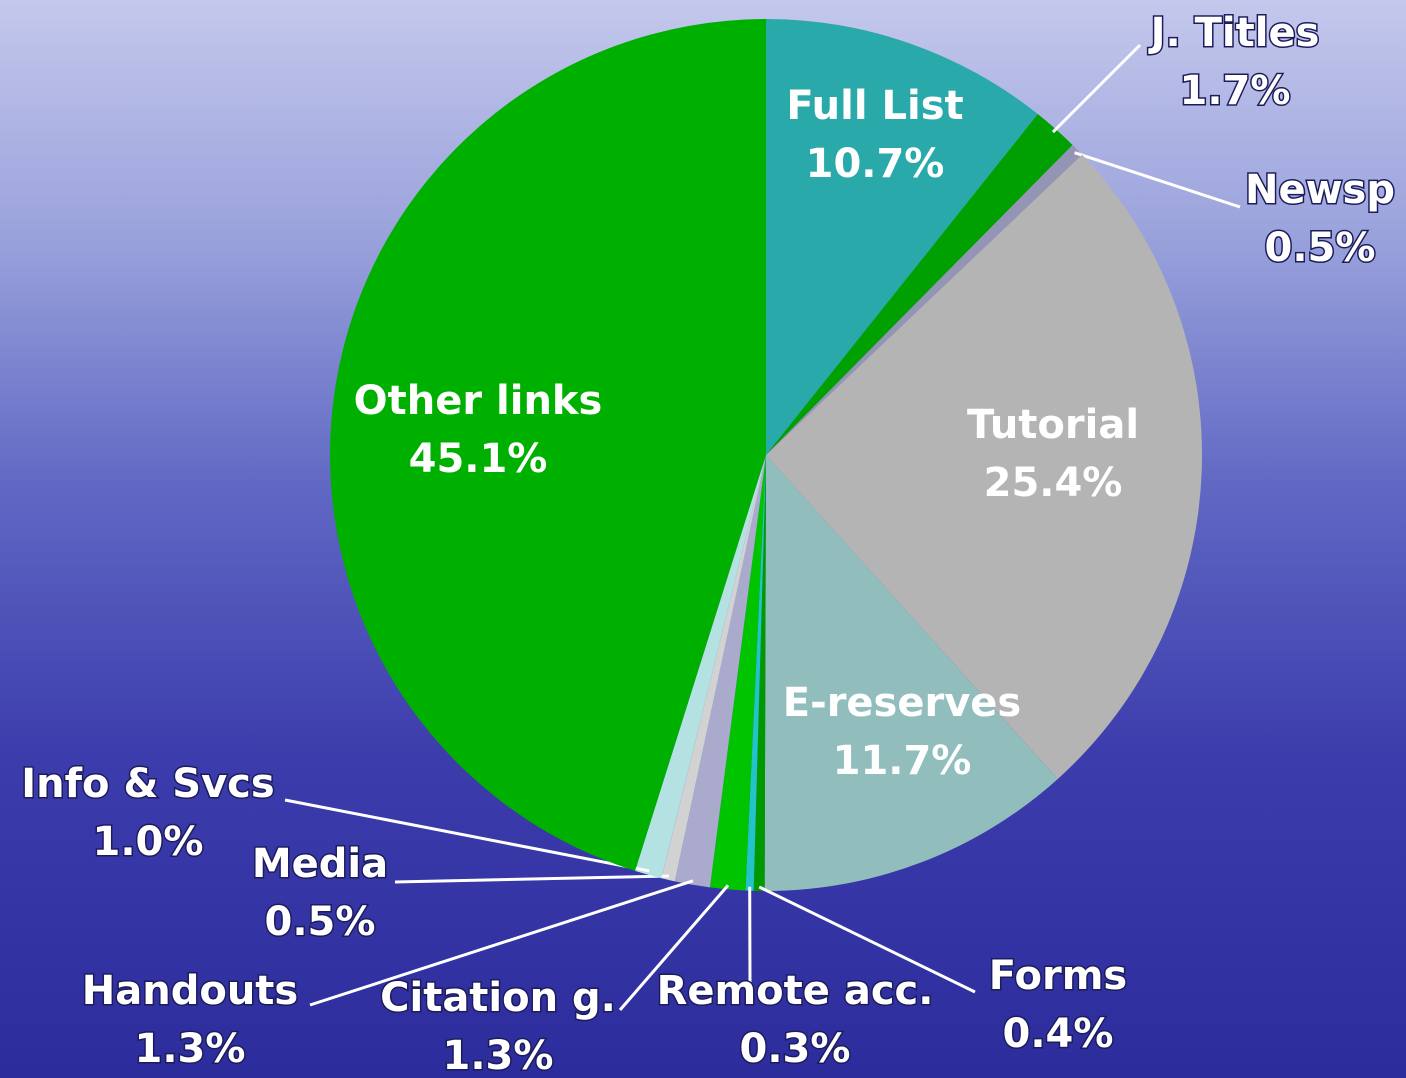 The image size is (1406, 1078). Describe the element at coordinates (1058, 1034) in the screenshot. I see `slice-value-label: 0.4%` at that location.